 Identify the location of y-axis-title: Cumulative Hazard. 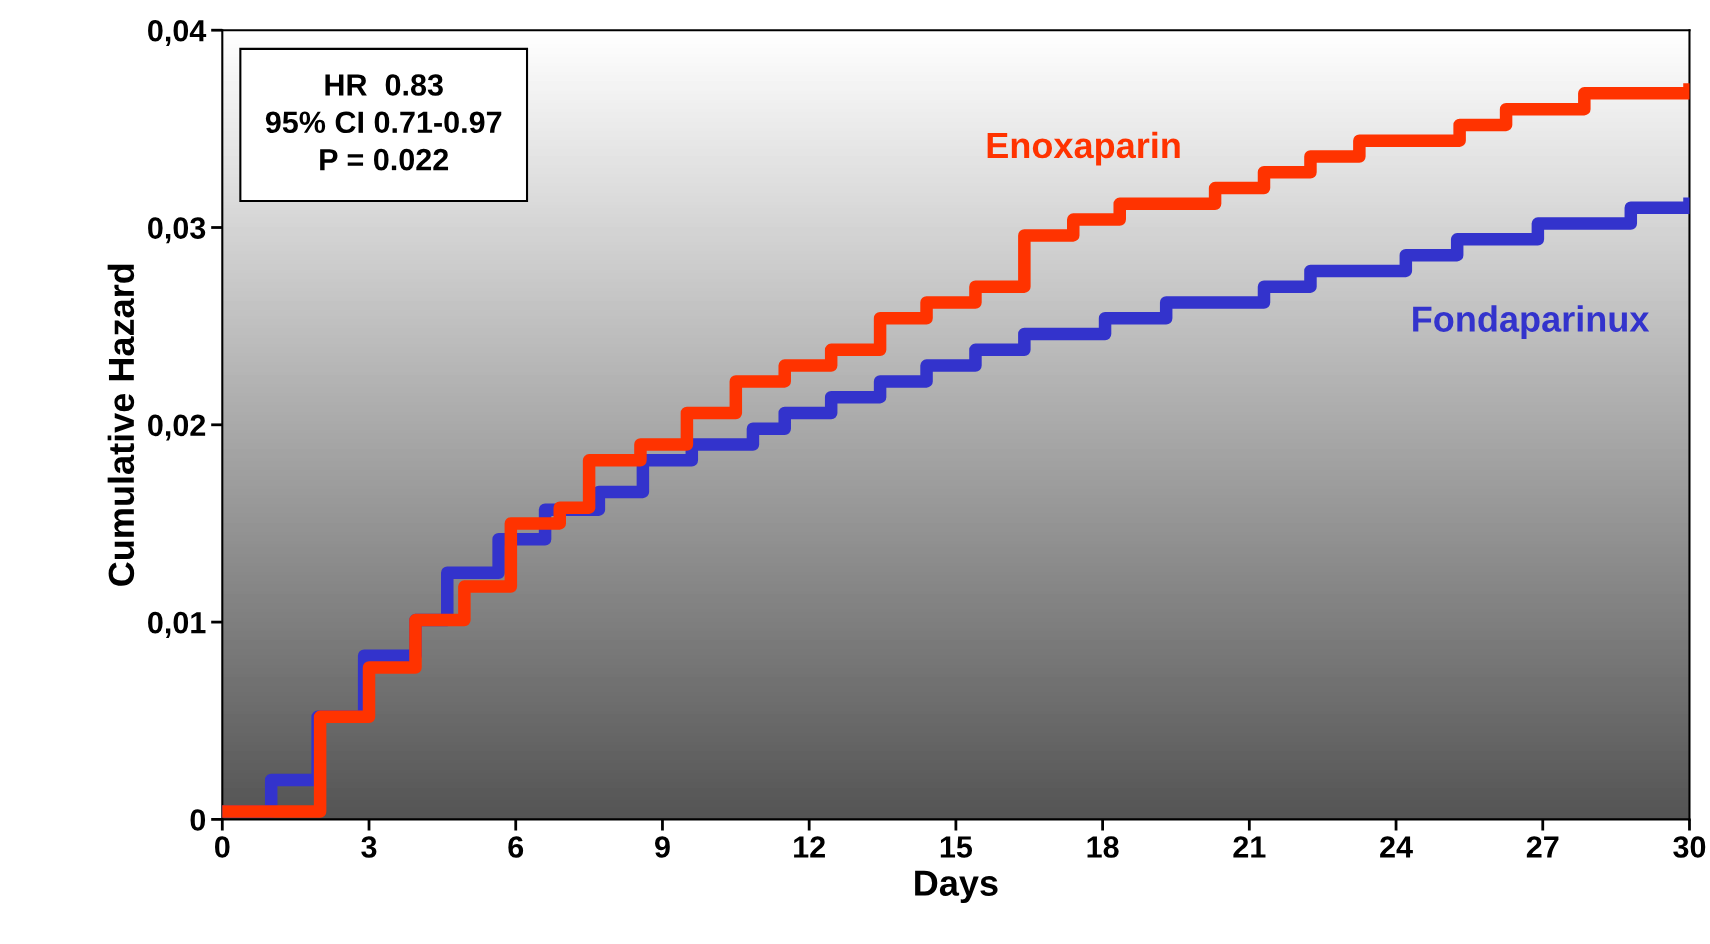
(121, 425).